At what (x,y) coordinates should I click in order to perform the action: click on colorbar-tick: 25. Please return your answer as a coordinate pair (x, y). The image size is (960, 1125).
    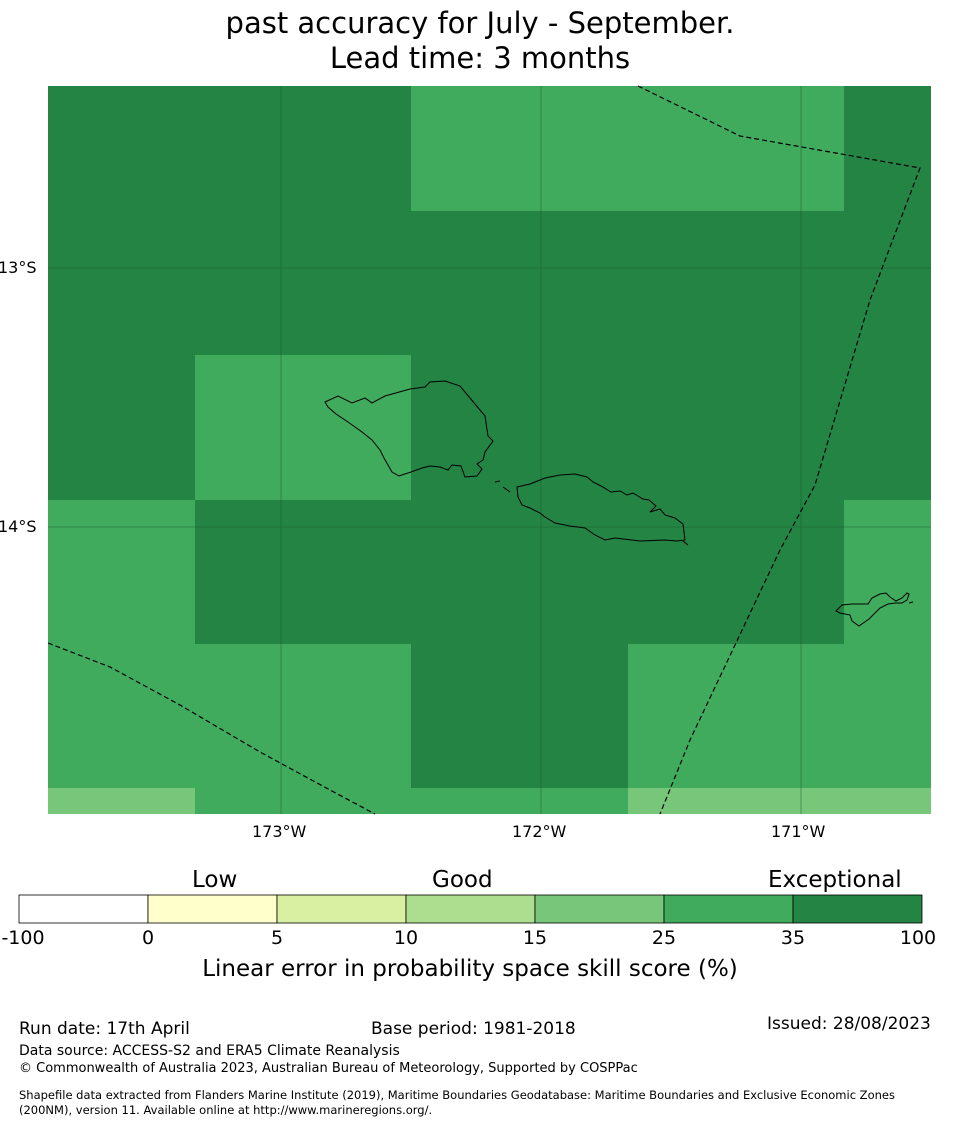
    Looking at the image, I should click on (664, 938).